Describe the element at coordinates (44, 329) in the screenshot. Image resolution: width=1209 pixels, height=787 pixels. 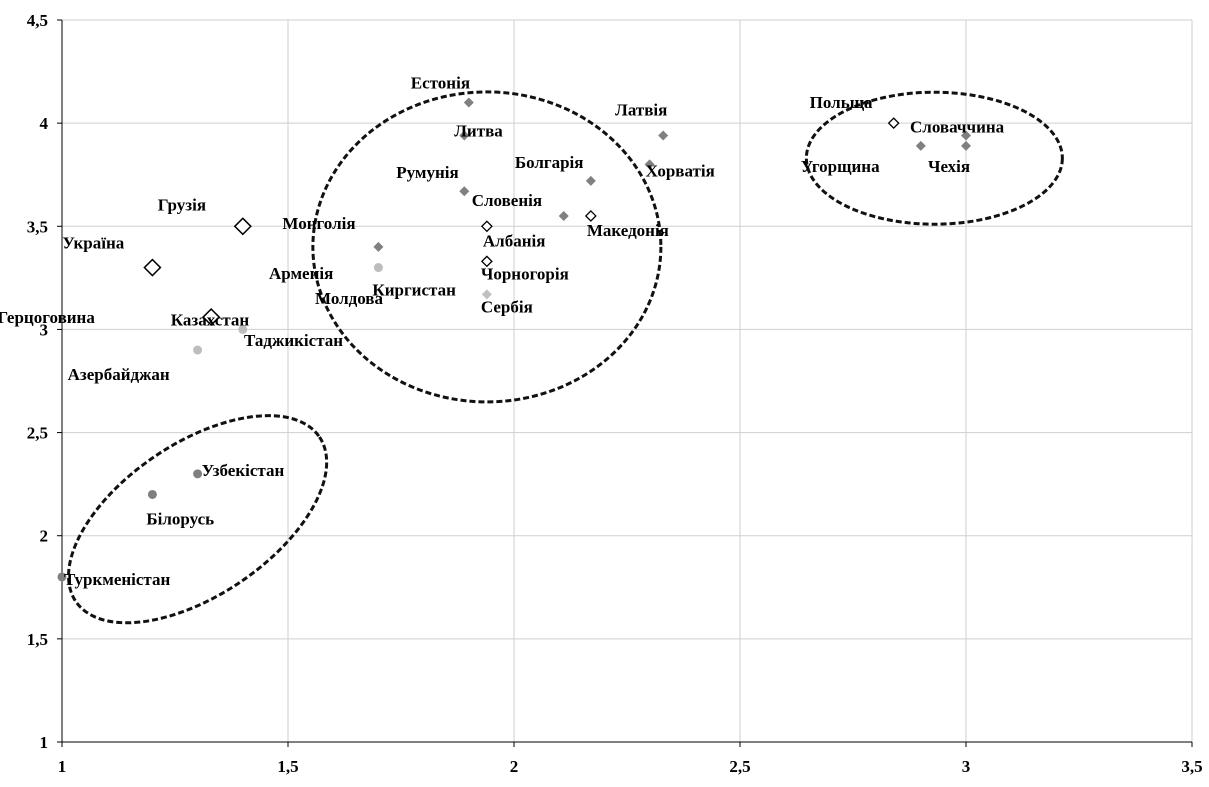
I see `y-tick-label: 3` at that location.